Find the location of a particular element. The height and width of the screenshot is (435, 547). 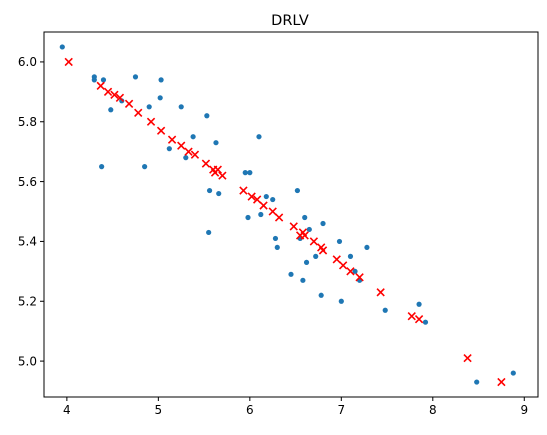

y-tick-label: 5.0 is located at coordinates (27, 361).